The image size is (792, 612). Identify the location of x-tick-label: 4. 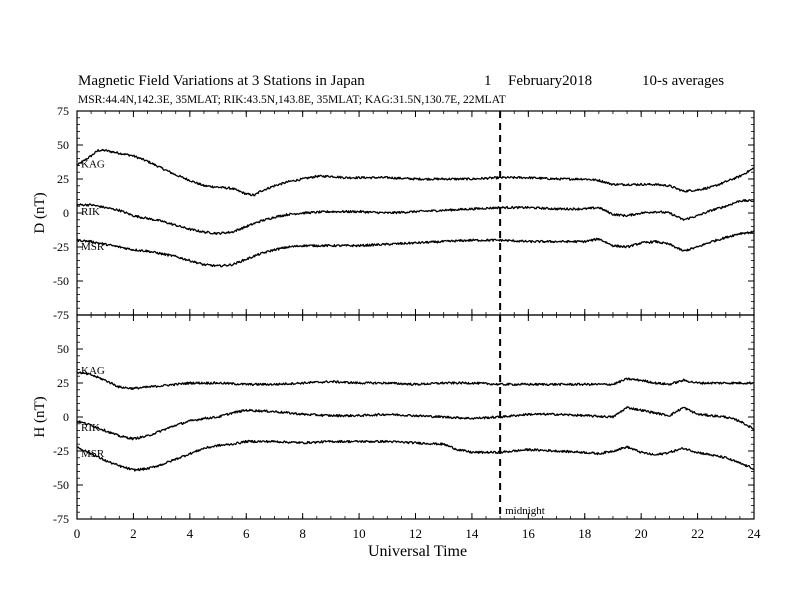
(190, 533).